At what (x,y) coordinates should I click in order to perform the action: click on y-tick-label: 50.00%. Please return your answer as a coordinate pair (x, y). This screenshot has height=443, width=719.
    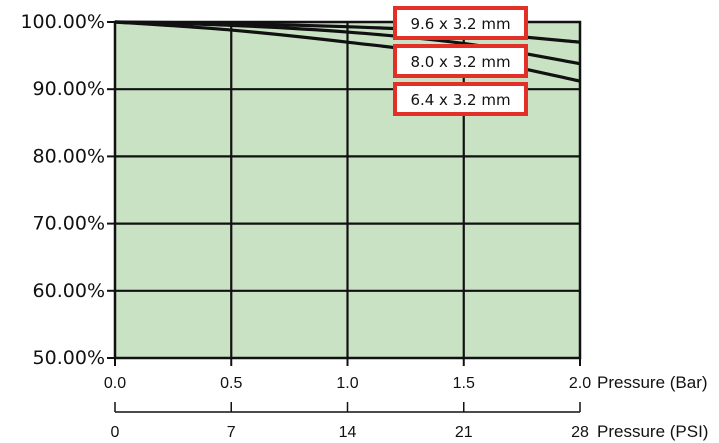
    Looking at the image, I should click on (69, 358).